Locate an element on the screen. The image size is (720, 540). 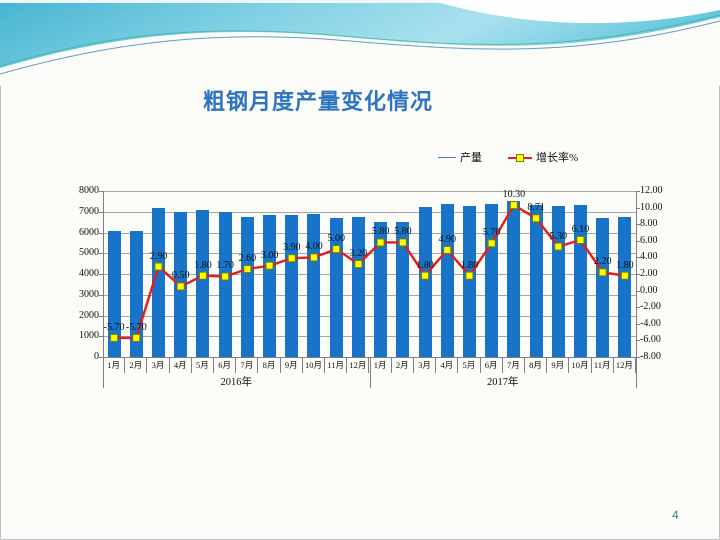
legend-label-production: 产量 is located at coordinates (471, 158).